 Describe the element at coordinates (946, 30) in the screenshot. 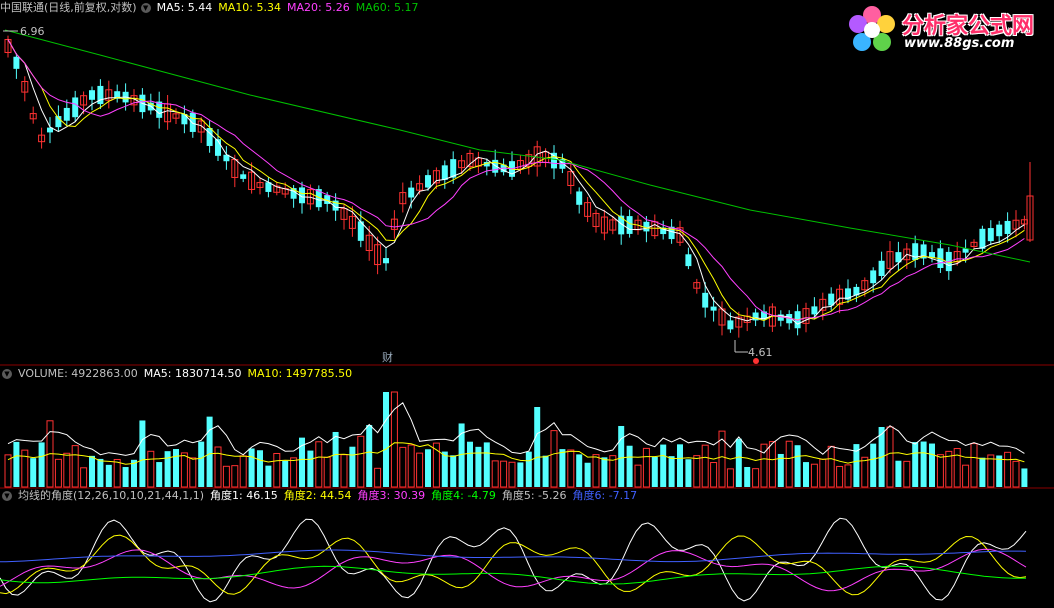

I see `site-logo: 分析家公式网 www.88gs.com` at that location.